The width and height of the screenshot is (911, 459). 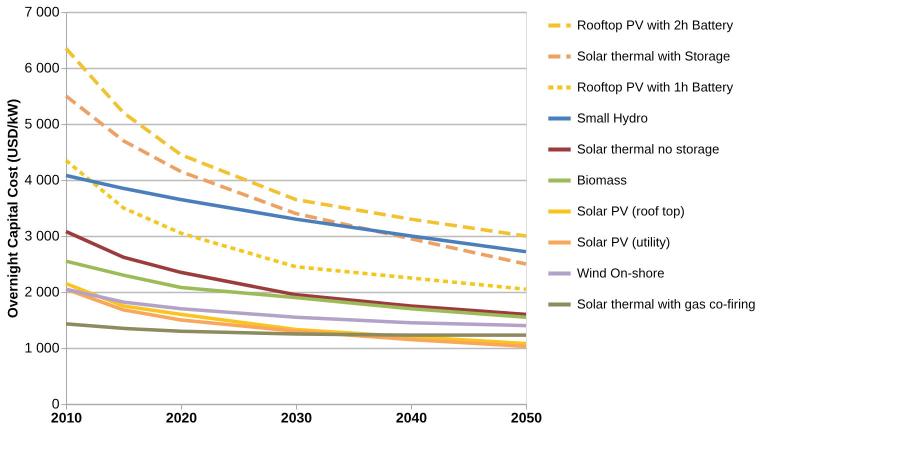 I want to click on legend-label: Small Hydro, so click(x=612, y=118).